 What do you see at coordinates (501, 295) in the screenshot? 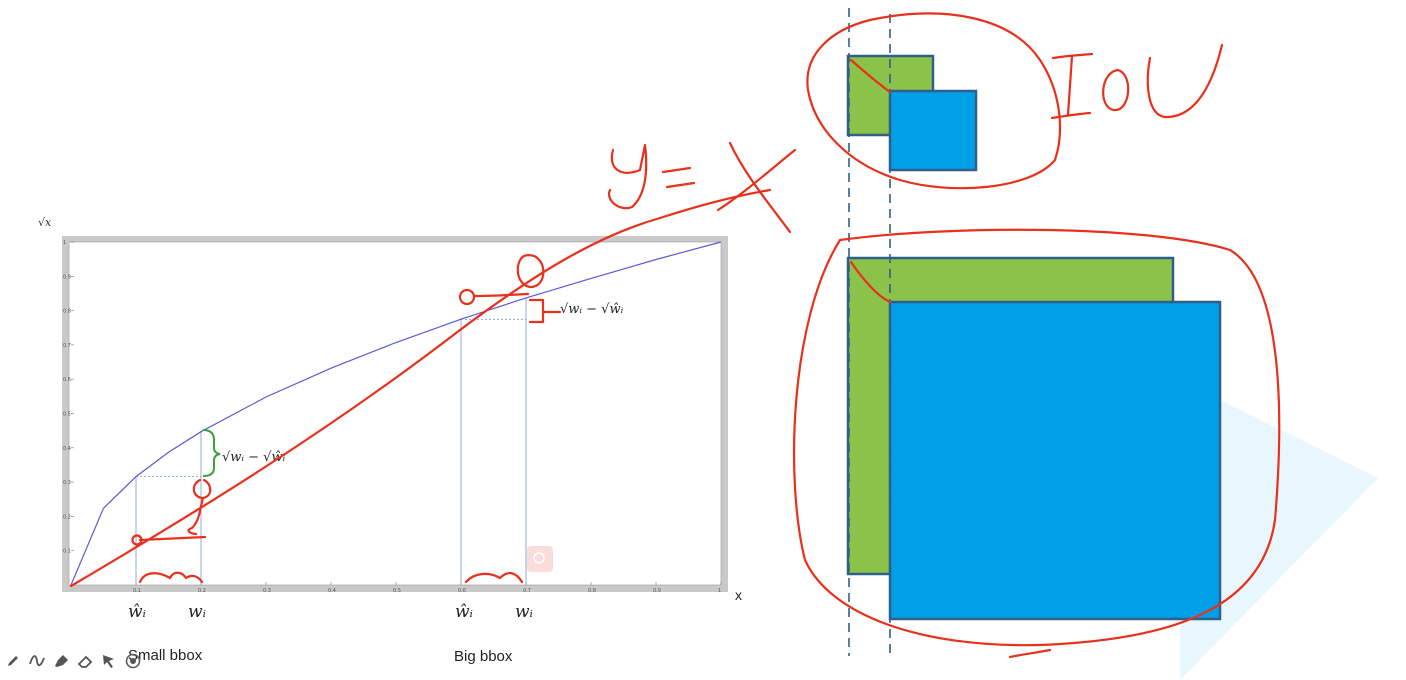
I see `ink-big-pointer-line` at bounding box center [501, 295].